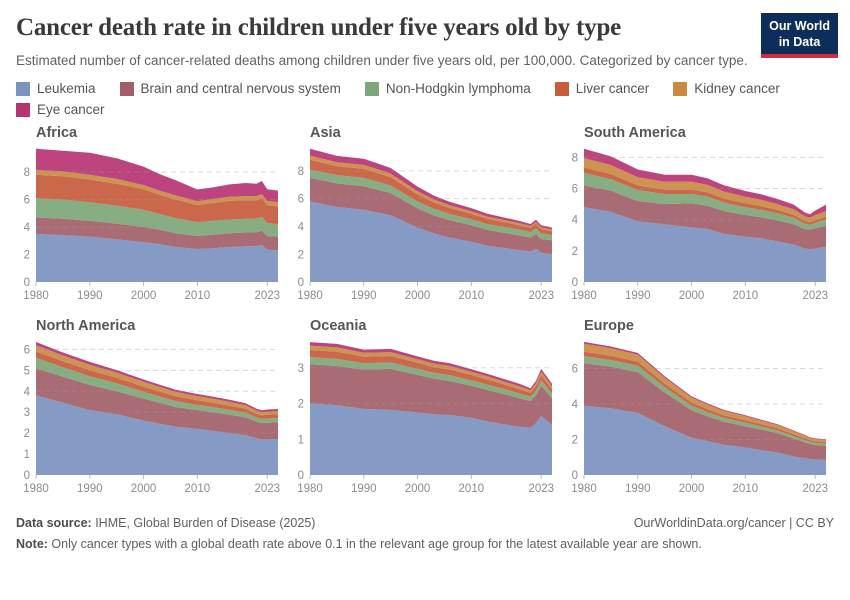  Describe the element at coordinates (601, 88) in the screenshot. I see `legend-item-liver-cancer: Liver cancer` at that location.